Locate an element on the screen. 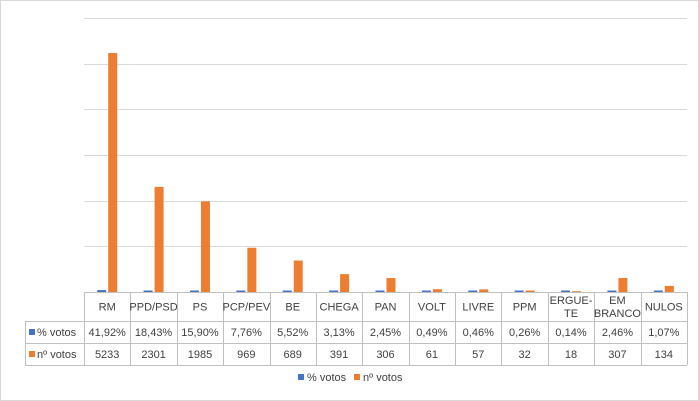 The image size is (699, 401). category-label-11-line1: BRANCO is located at coordinates (618, 314).